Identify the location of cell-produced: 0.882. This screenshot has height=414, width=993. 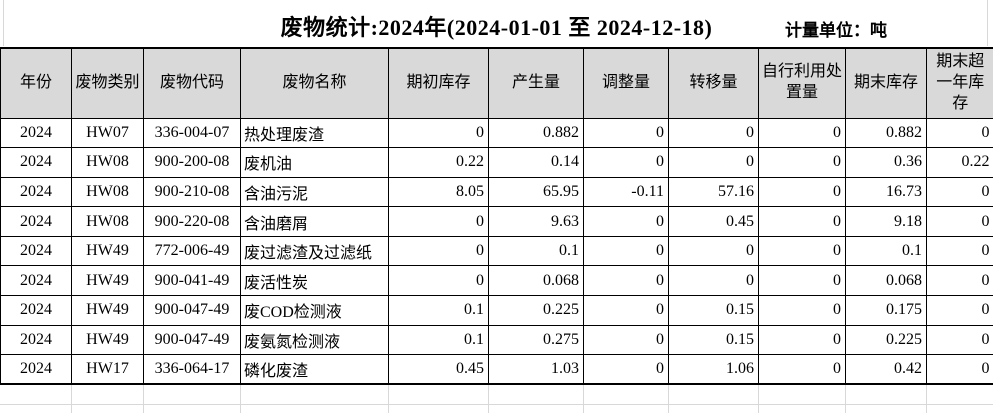
(536, 133).